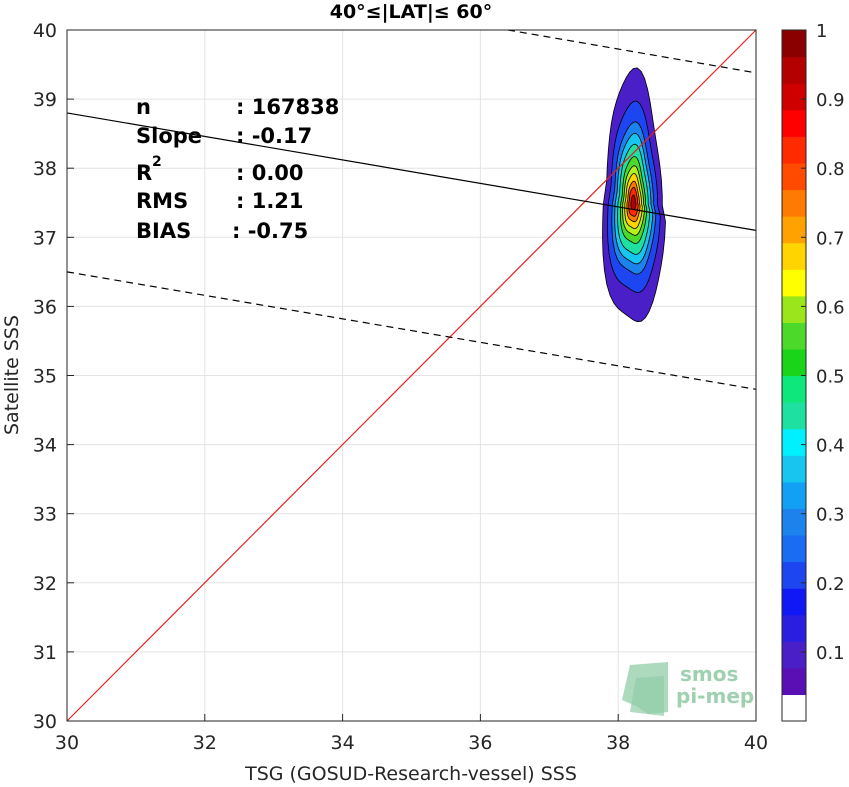 This screenshot has width=849, height=787. I want to click on density-contours, so click(634, 195).